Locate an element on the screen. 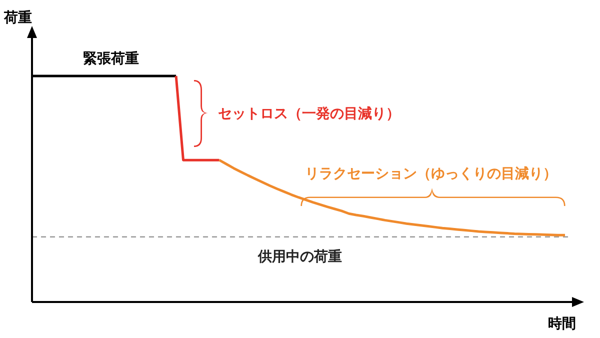  annotation: セットロス（一発の目減り） is located at coordinates (309, 114).